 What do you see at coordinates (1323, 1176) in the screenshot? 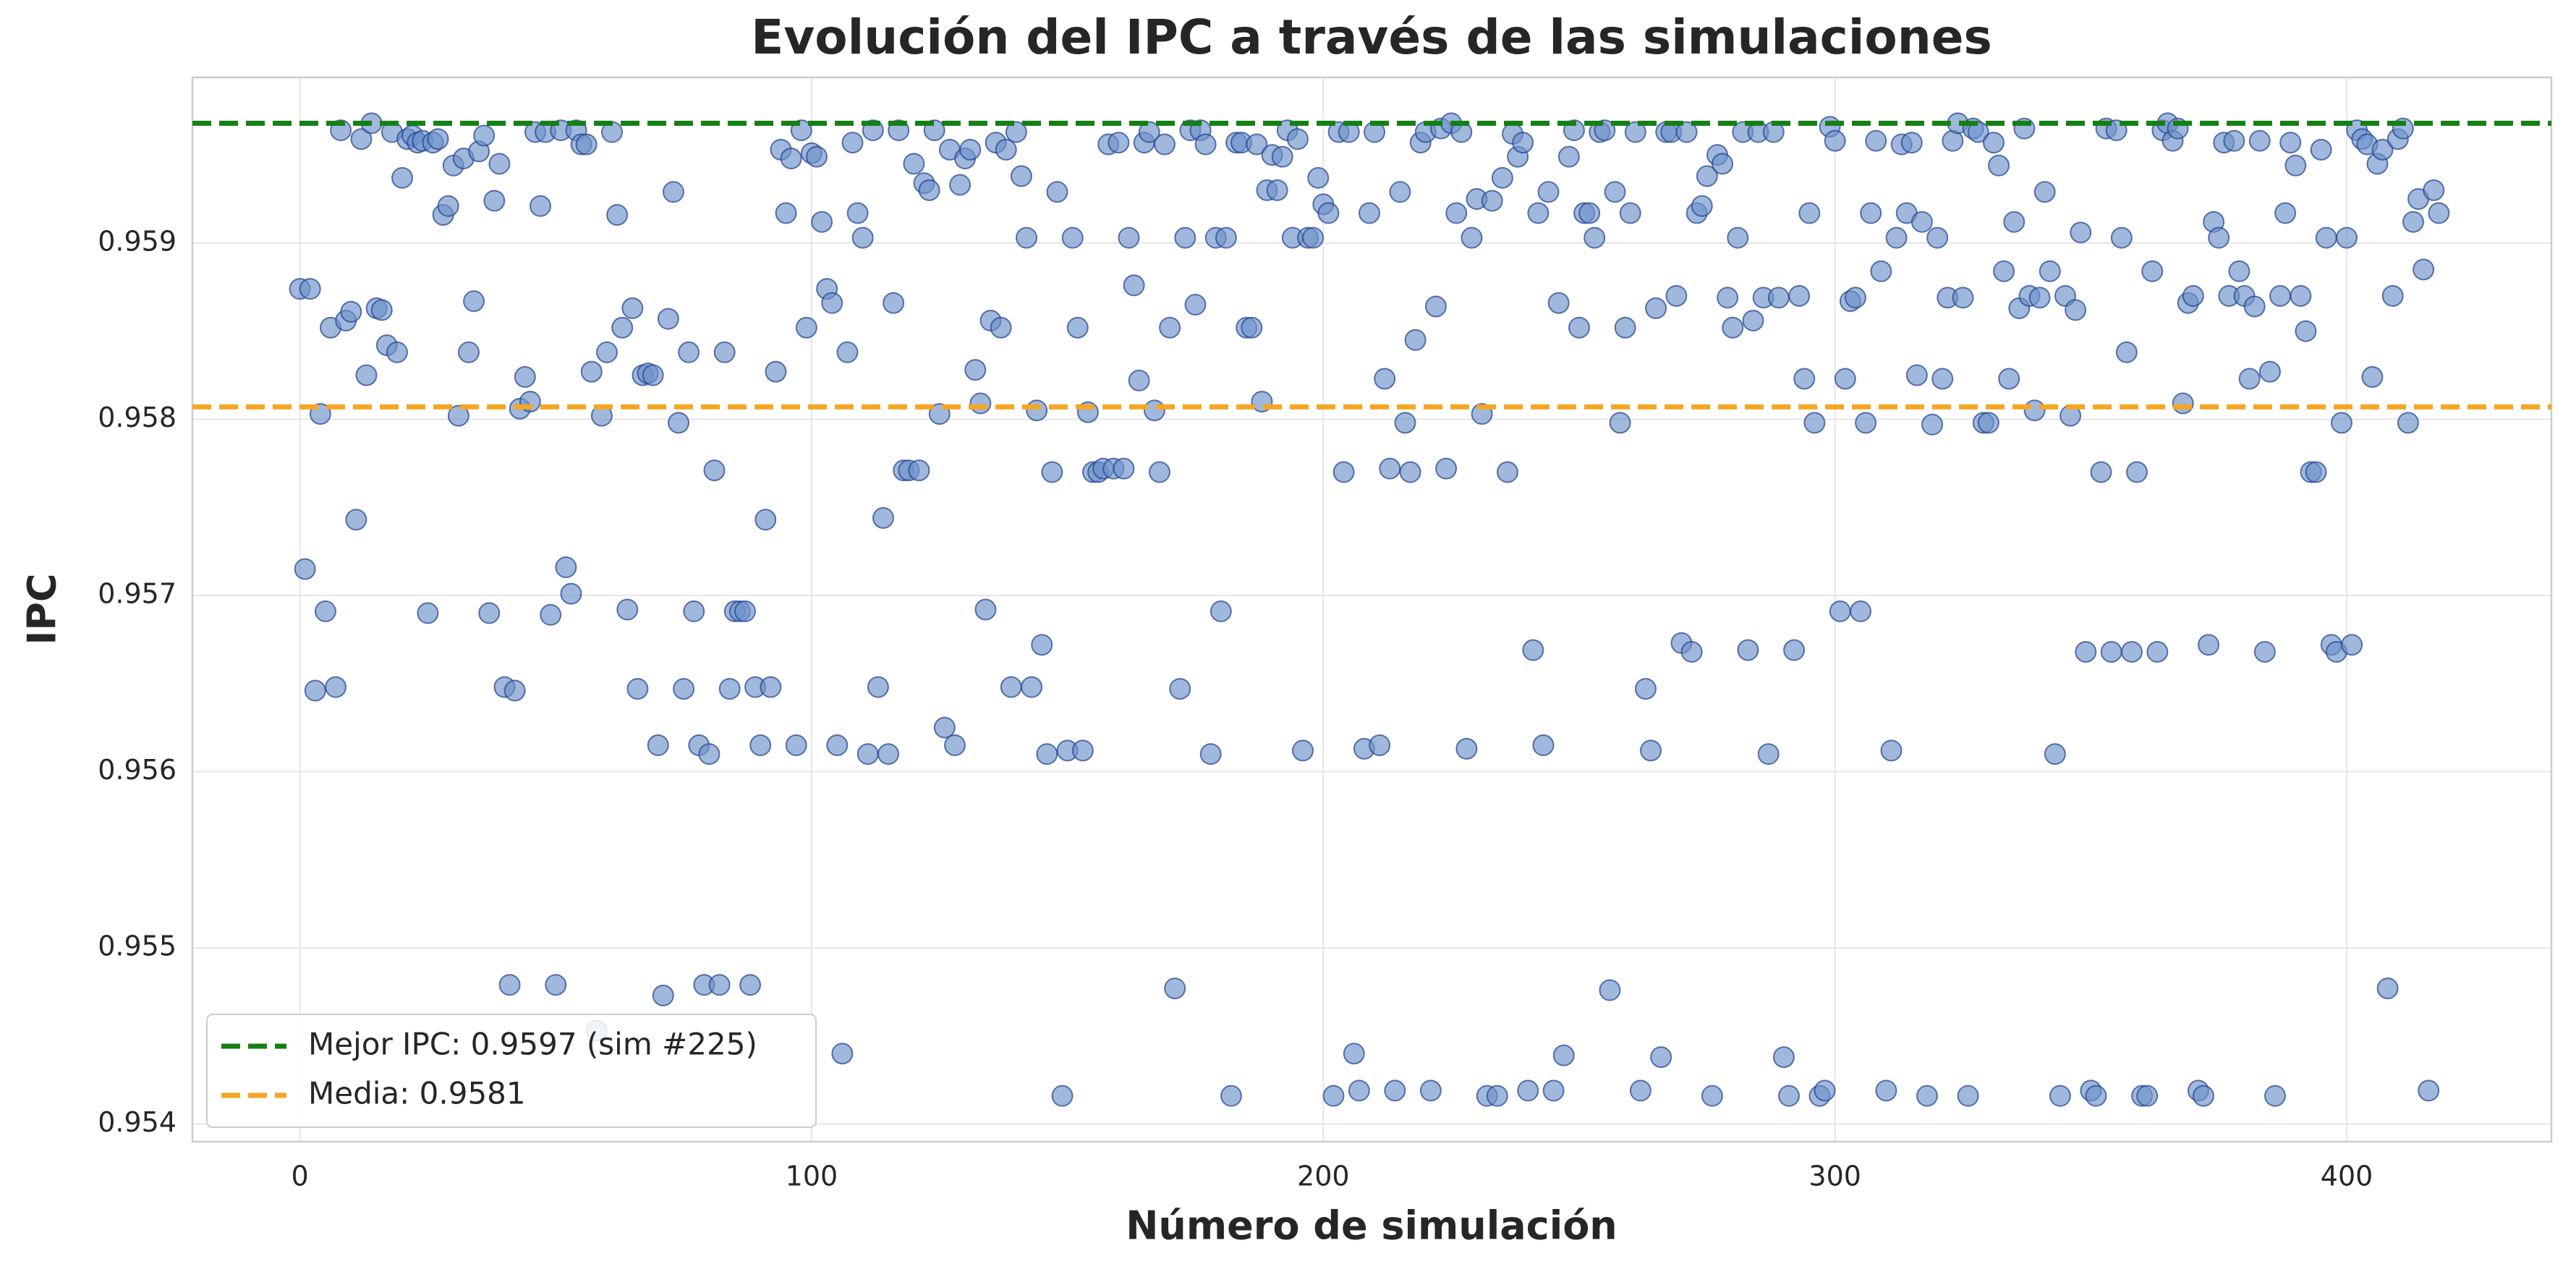
I see `x-tick-label: 200` at bounding box center [1323, 1176].